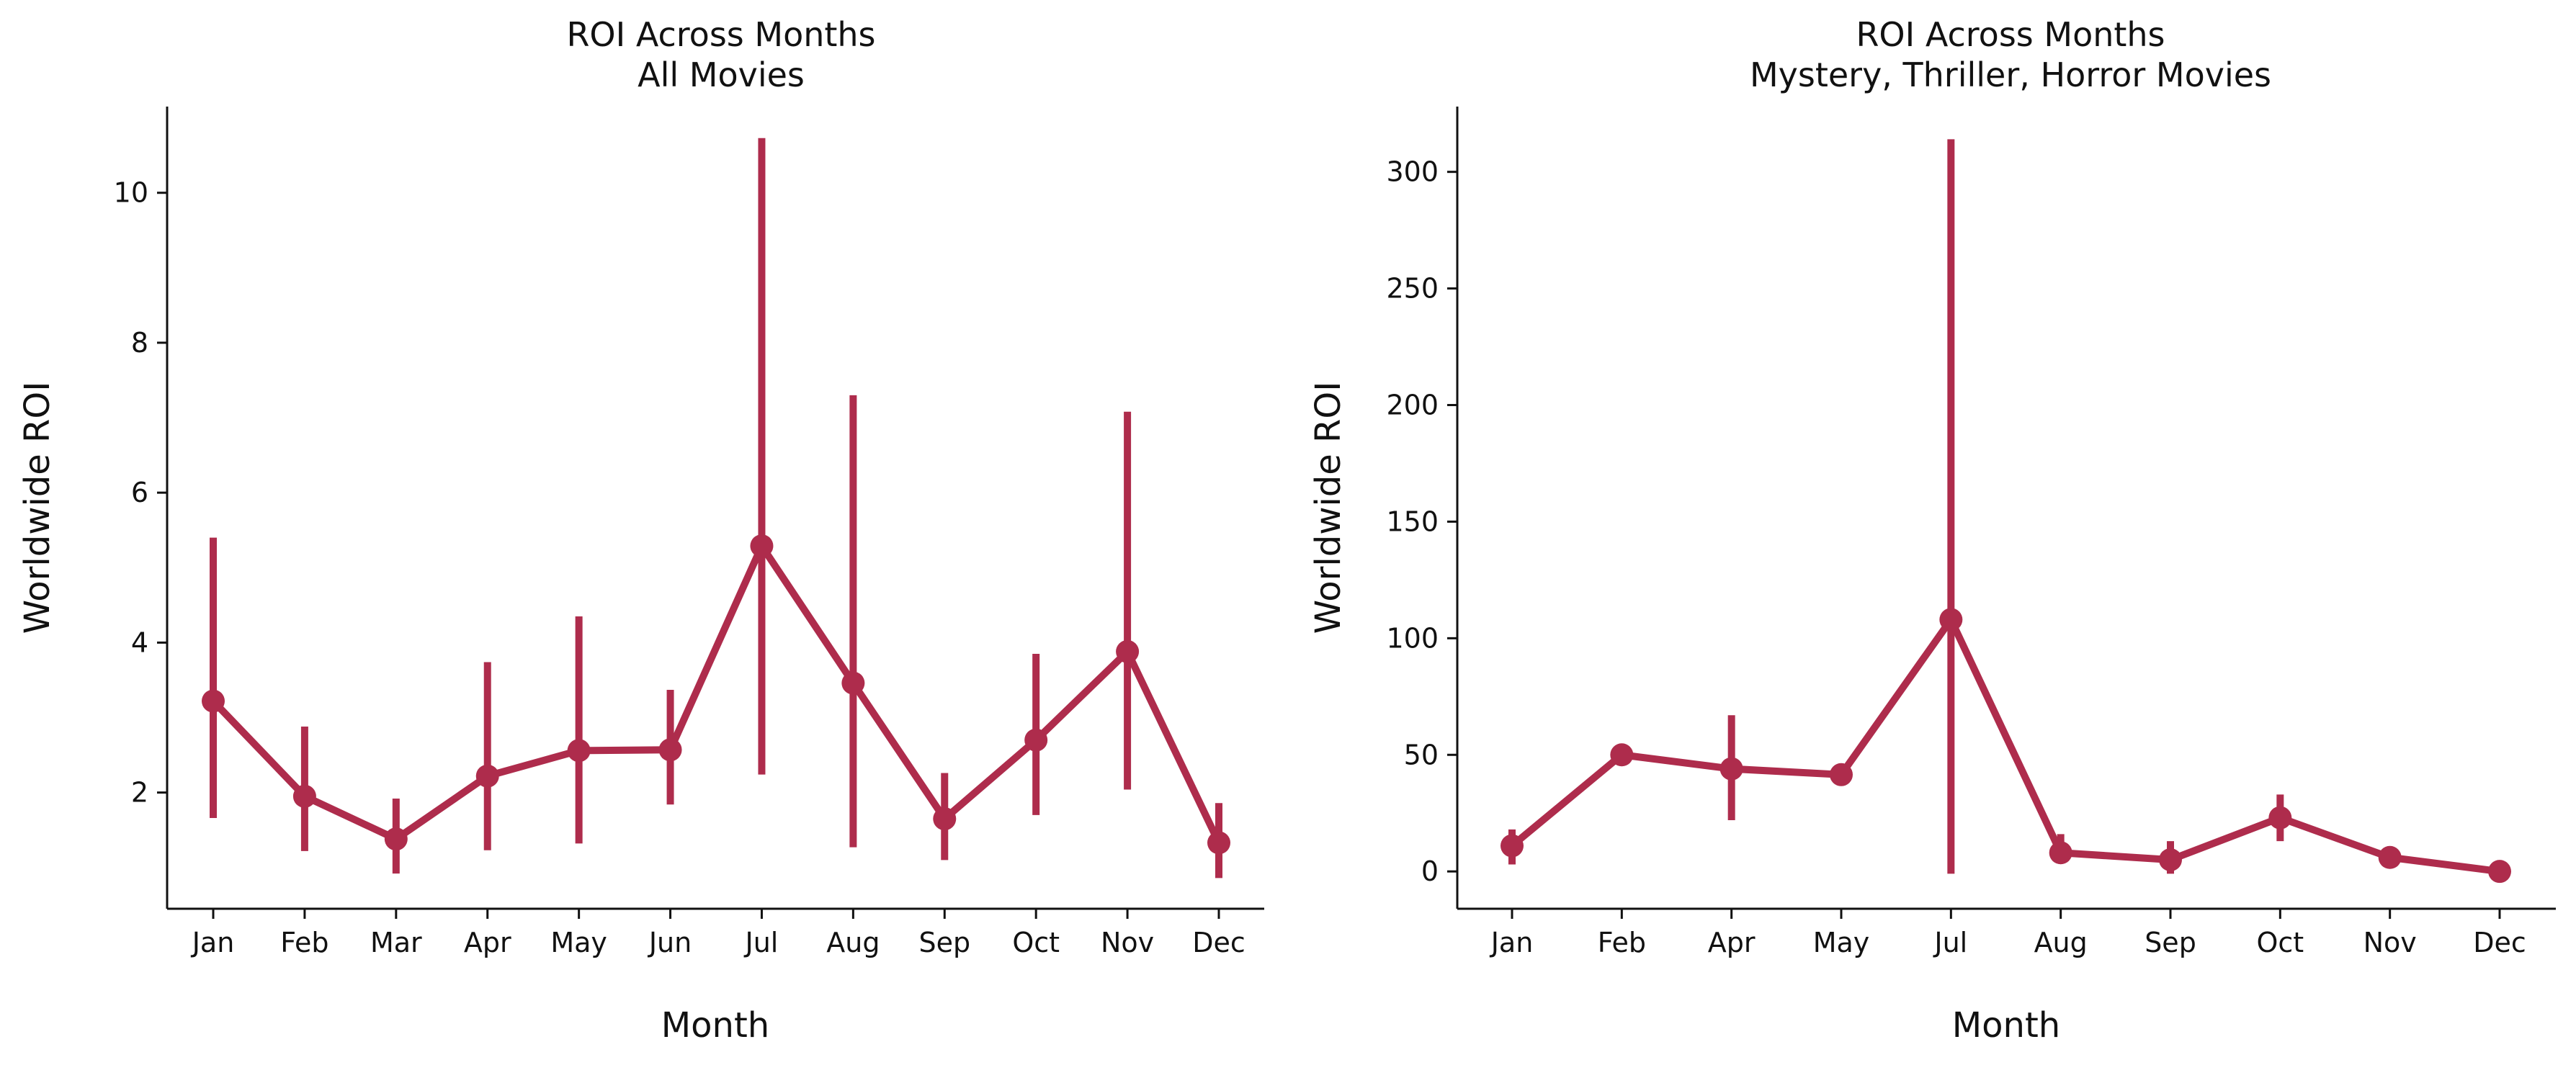 This screenshot has width=2576, height=1065. What do you see at coordinates (1421, 754) in the screenshot?
I see `y-tick-label: 50` at bounding box center [1421, 754].